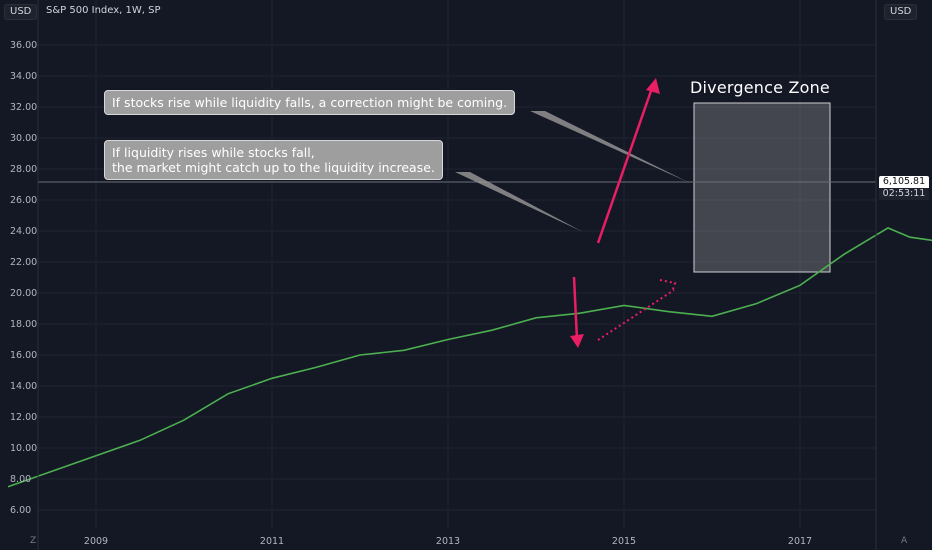 This screenshot has width=932, height=550. Describe the element at coordinates (668, 286) in the screenshot. I see `dotted-arrow-head` at that location.